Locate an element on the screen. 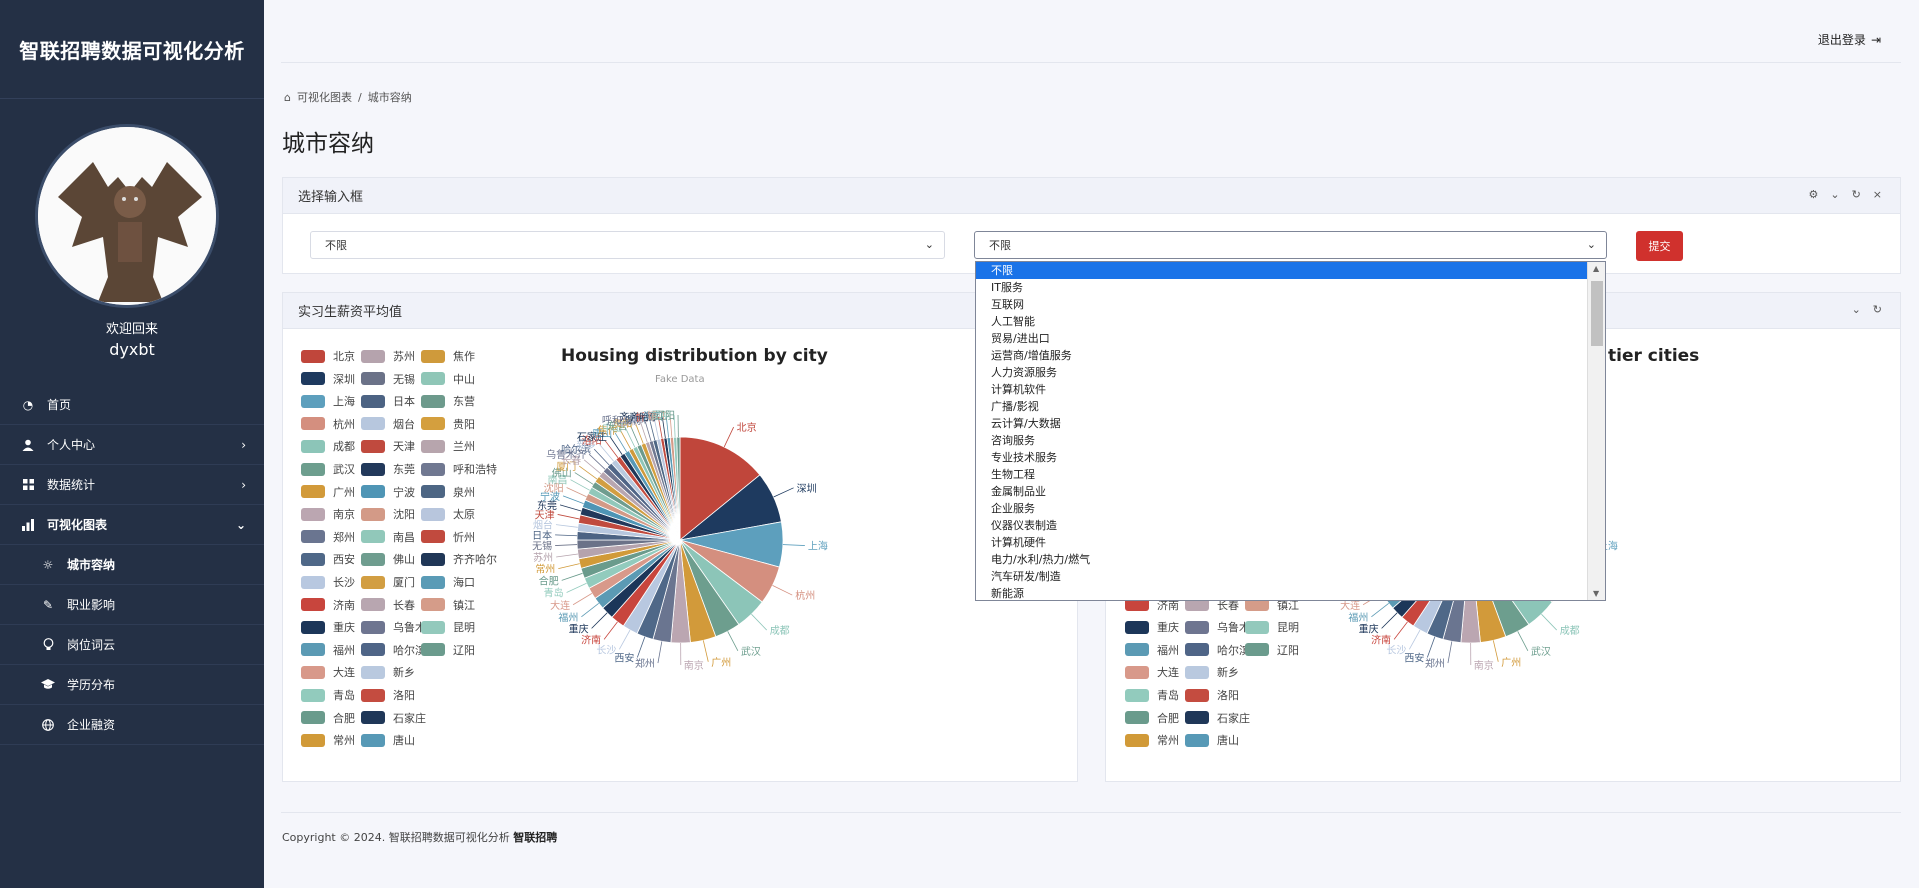 This screenshot has width=1919, height=888. sidebar-item-finance: 企业融资 is located at coordinates (132, 725).